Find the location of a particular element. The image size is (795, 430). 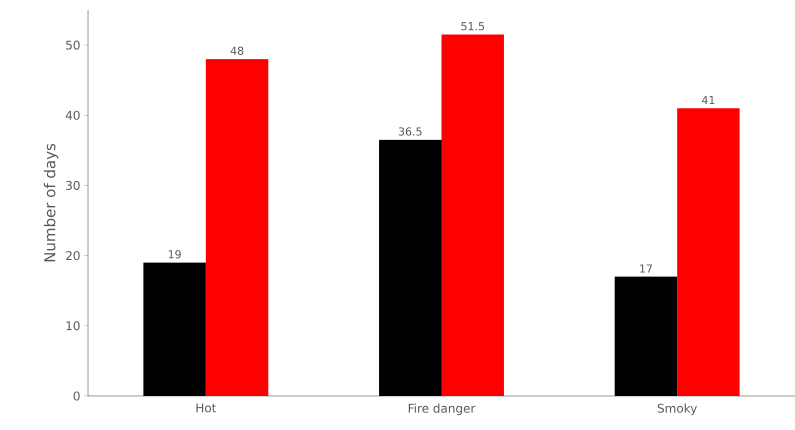

data-label: 17 is located at coordinates (646, 268).